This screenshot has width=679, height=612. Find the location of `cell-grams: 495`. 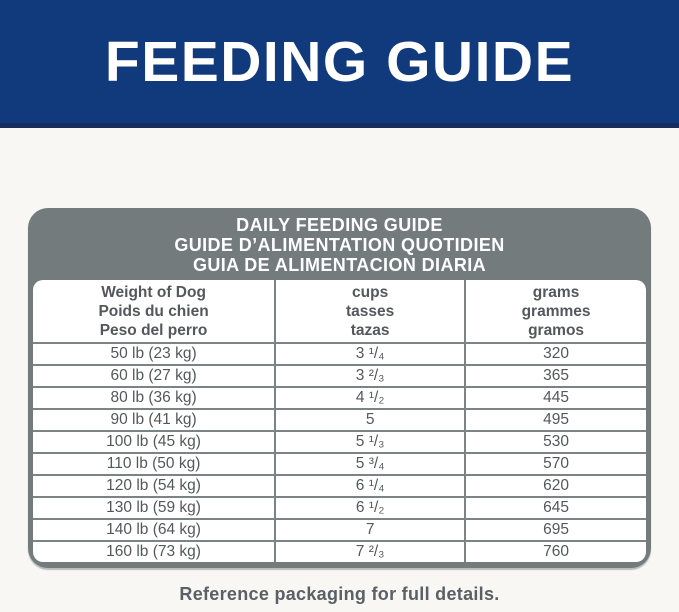

cell-grams: 495 is located at coordinates (555, 419).